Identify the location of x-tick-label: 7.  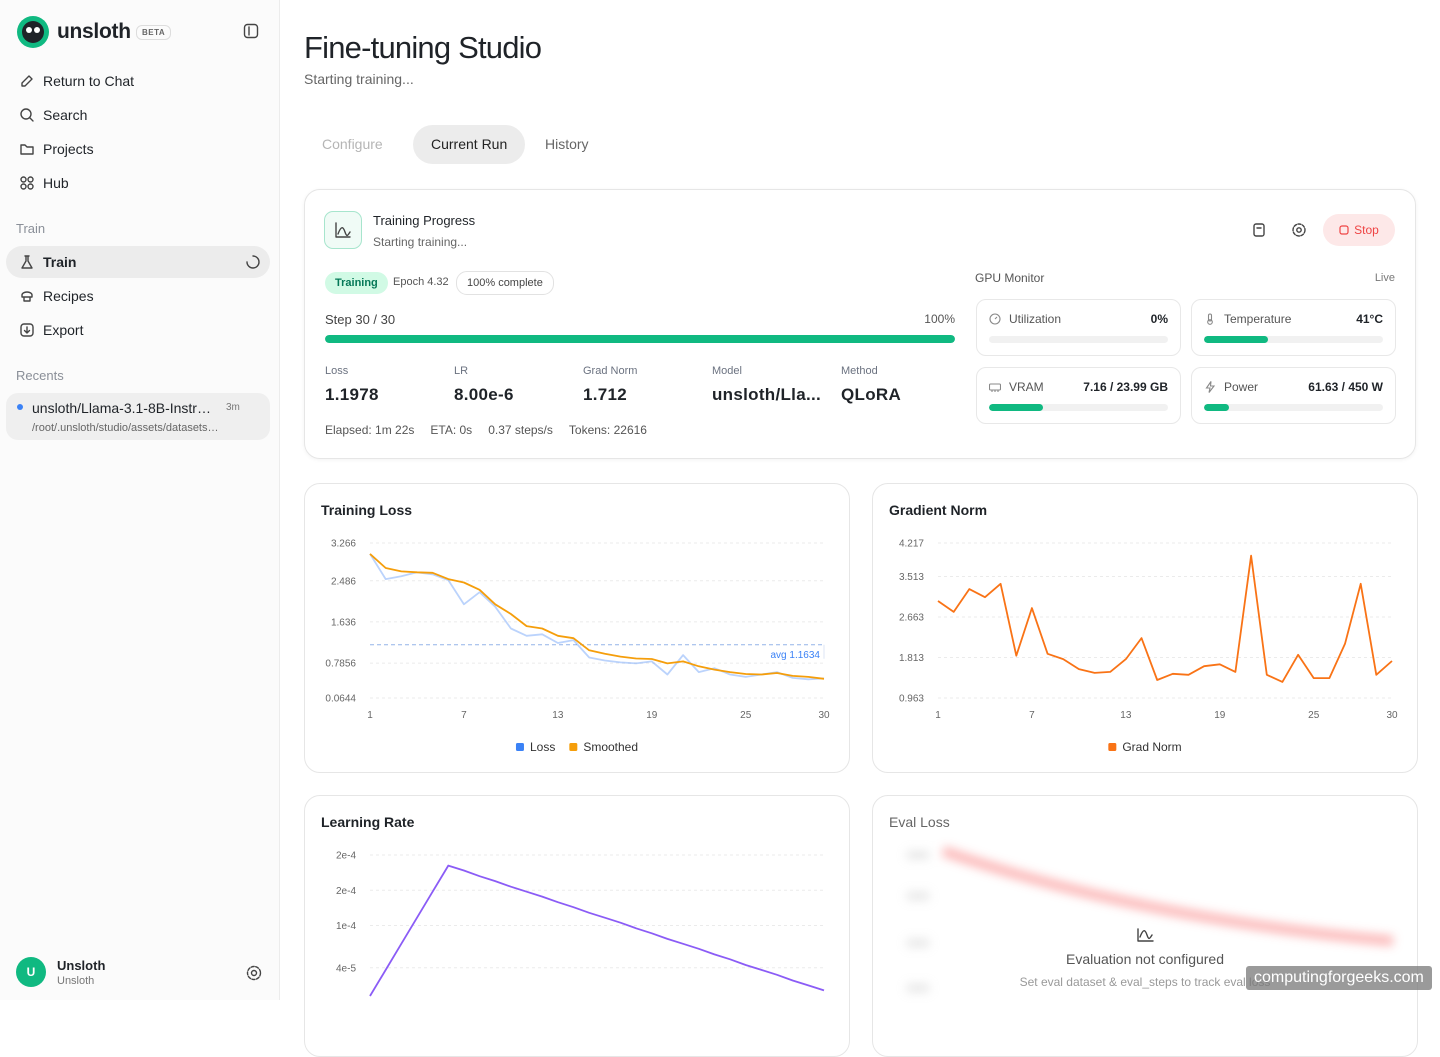
(1032, 715).